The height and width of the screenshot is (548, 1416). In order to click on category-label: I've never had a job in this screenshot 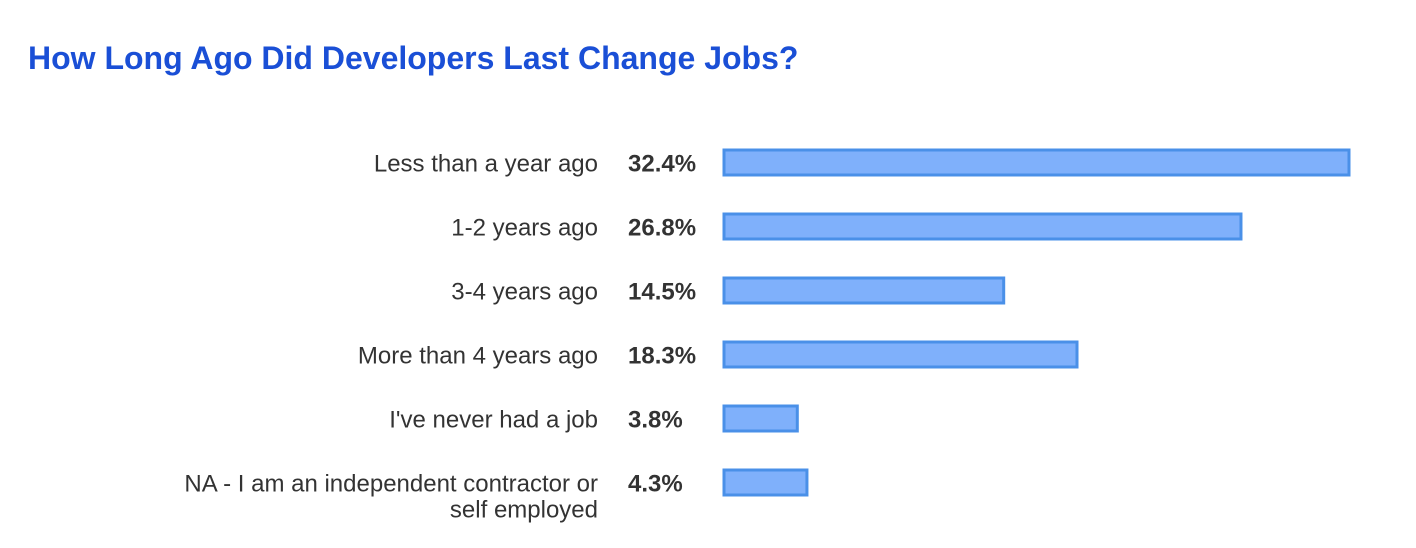, I will do `click(493, 420)`.